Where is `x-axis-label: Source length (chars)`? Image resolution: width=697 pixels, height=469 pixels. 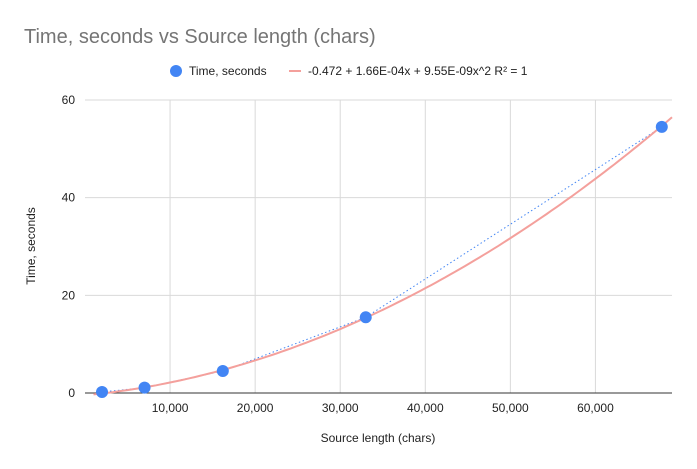
x-axis-label: Source length (chars) is located at coordinates (378, 438).